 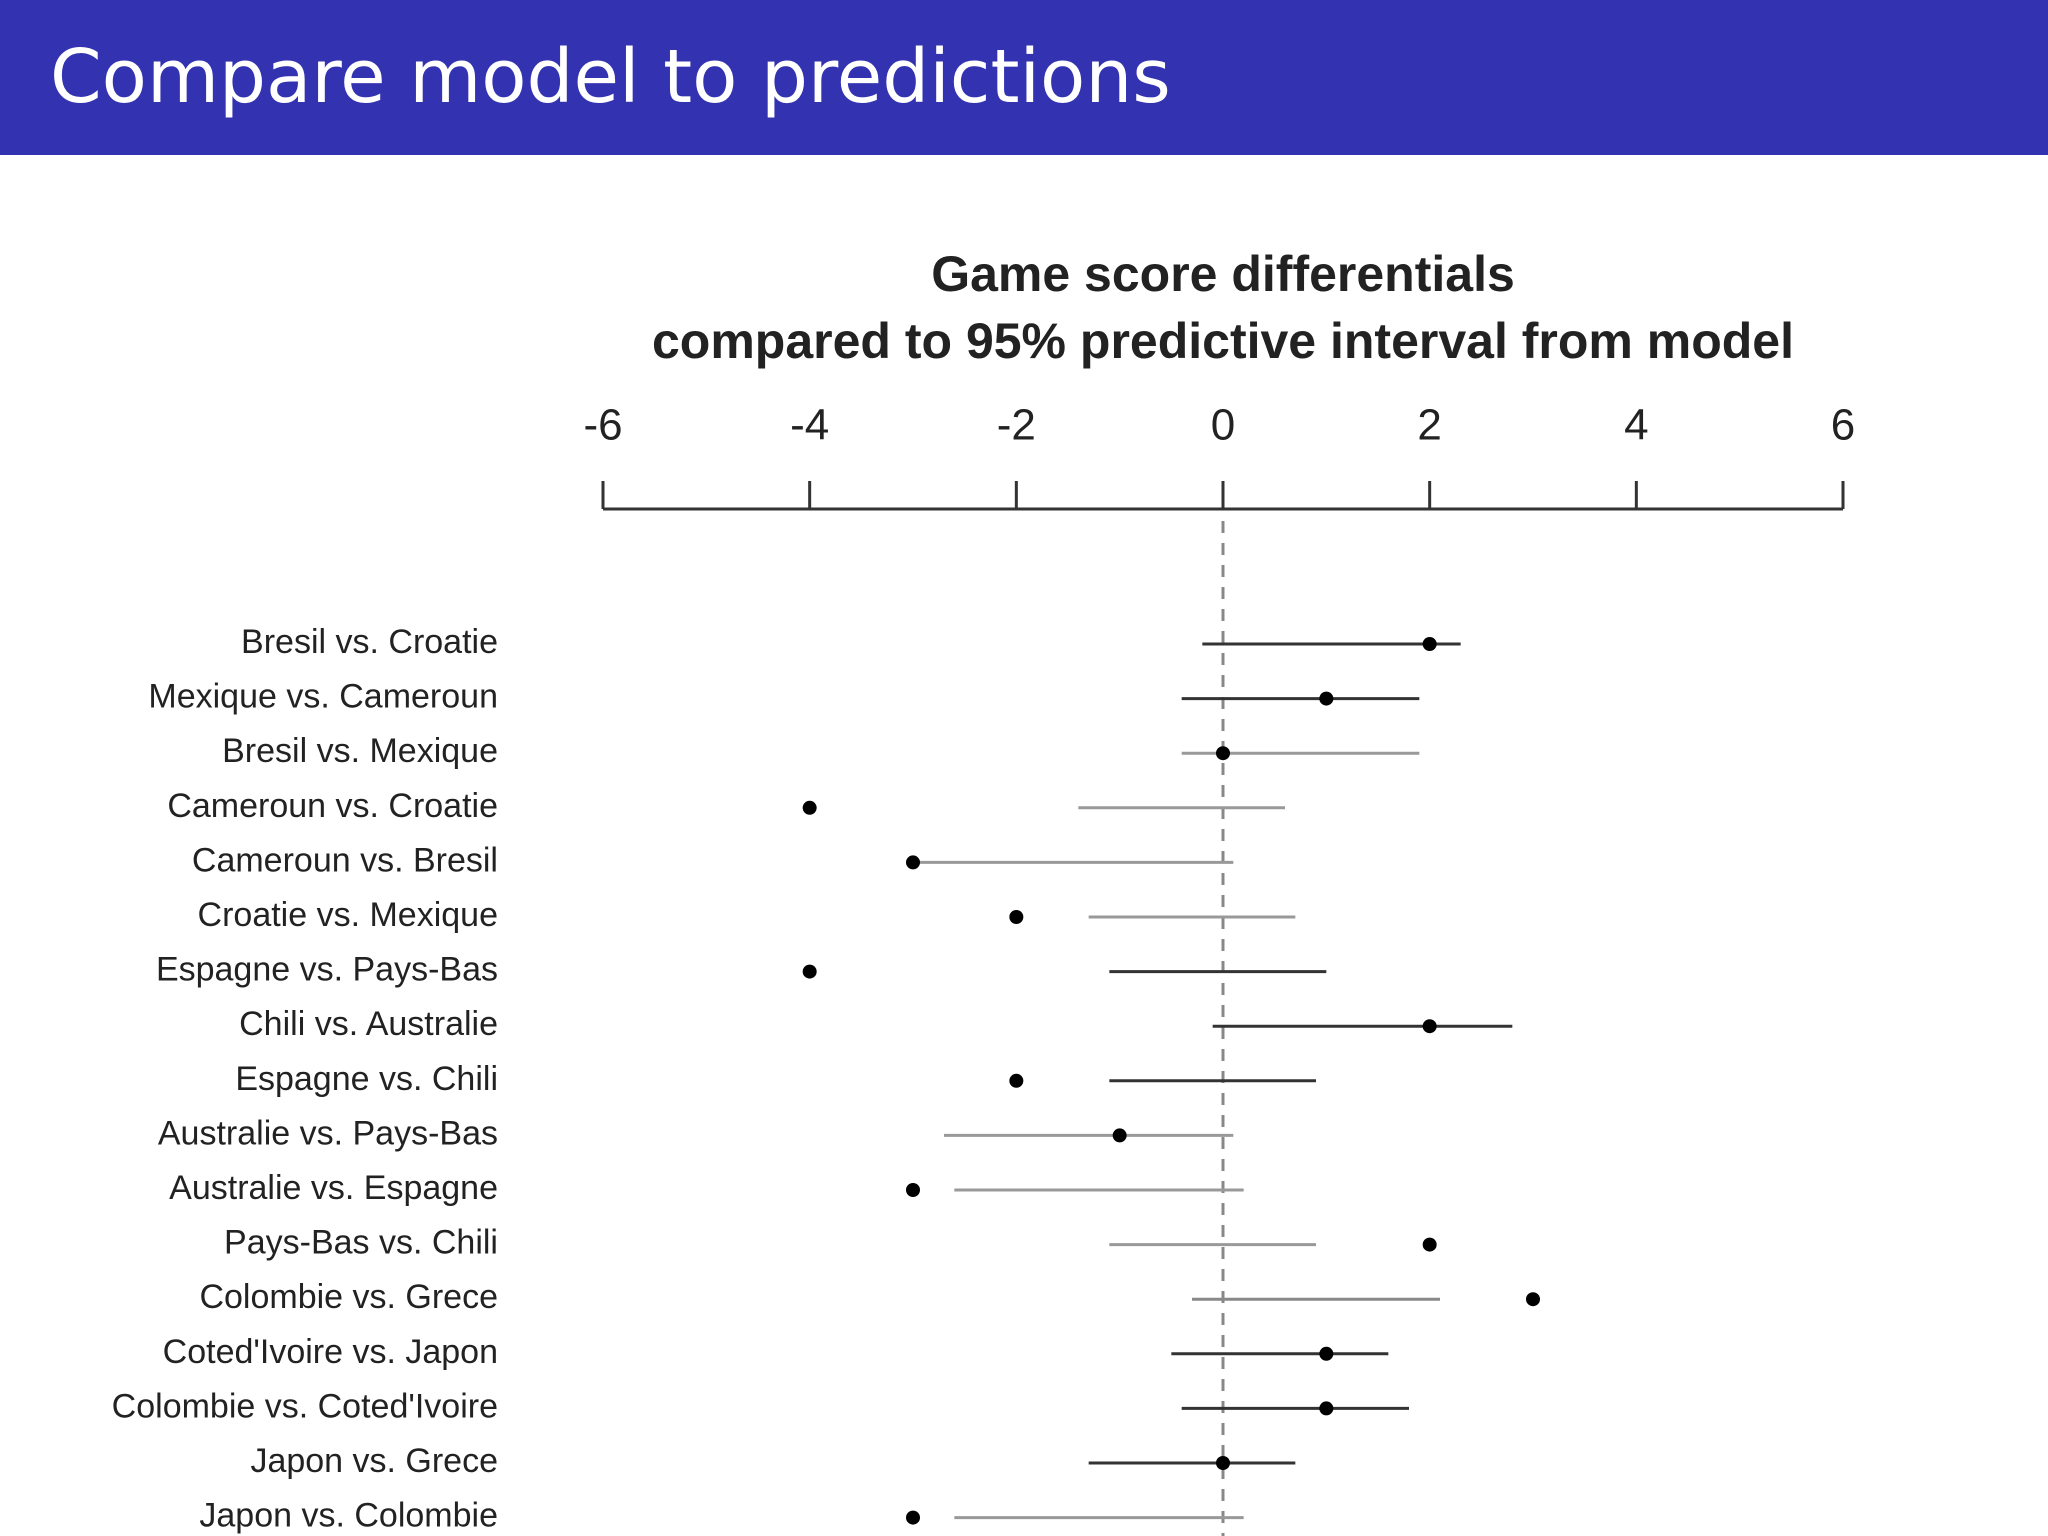 What do you see at coordinates (332, 806) in the screenshot?
I see `y-tick-label: Cameroun vs. Croatie` at bounding box center [332, 806].